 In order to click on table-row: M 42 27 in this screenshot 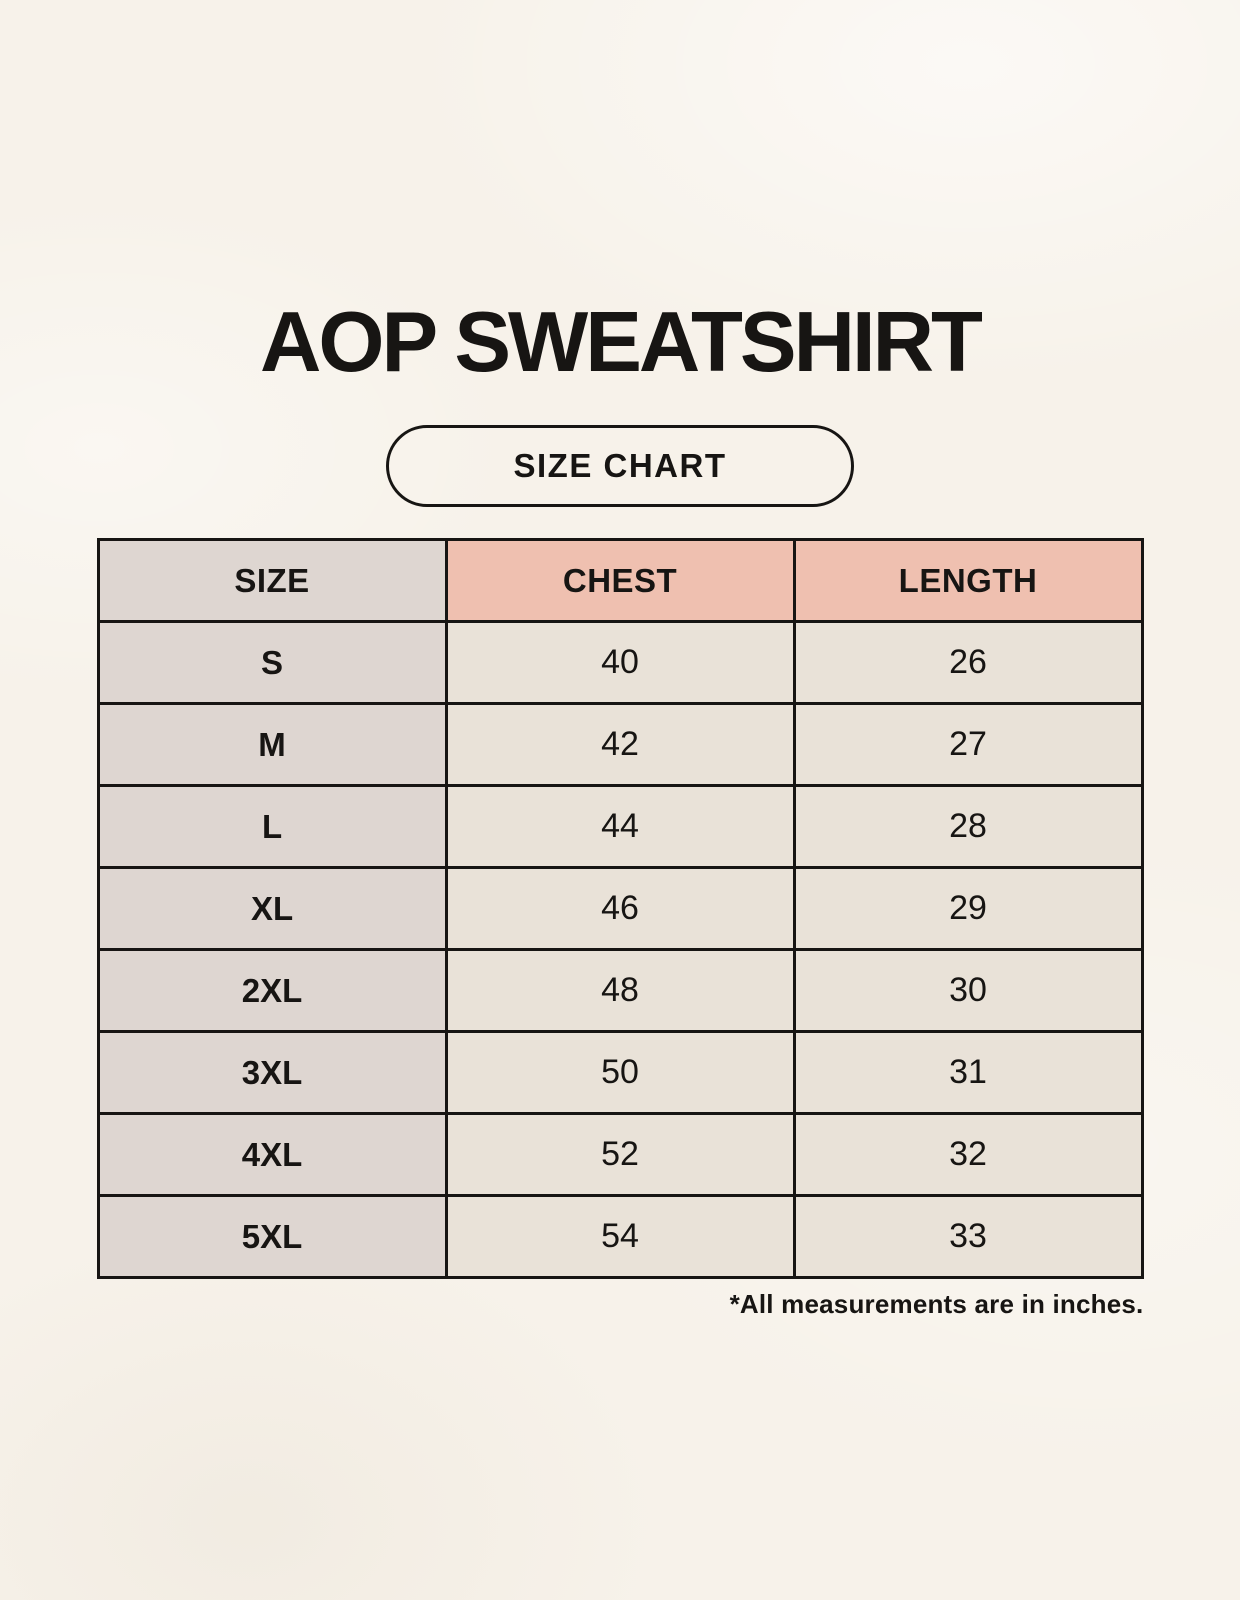, I will do `click(620, 744)`.